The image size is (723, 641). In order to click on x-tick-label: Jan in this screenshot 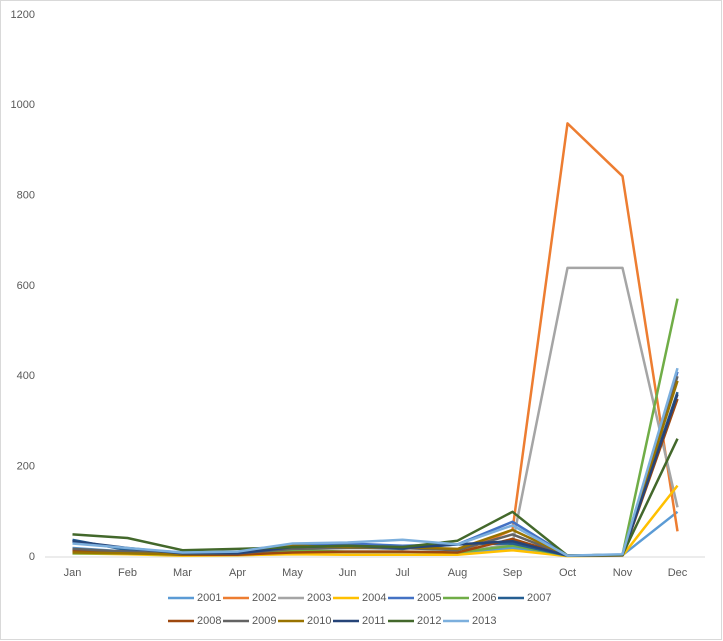, I will do `click(73, 573)`.